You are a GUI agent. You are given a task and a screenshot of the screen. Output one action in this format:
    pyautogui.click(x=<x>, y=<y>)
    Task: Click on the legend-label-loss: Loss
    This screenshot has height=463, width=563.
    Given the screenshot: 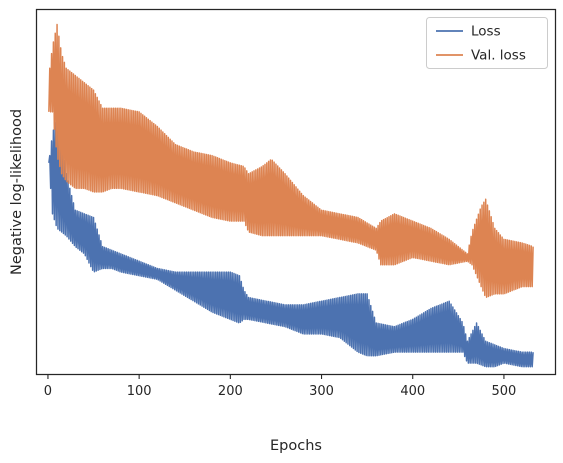 What is the action you would take?
    pyautogui.click(x=486, y=32)
    